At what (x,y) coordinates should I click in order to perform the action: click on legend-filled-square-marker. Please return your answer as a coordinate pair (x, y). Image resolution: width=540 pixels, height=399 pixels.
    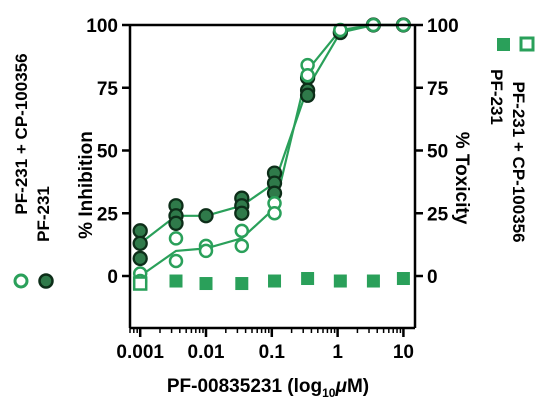
    Looking at the image, I should click on (503, 44).